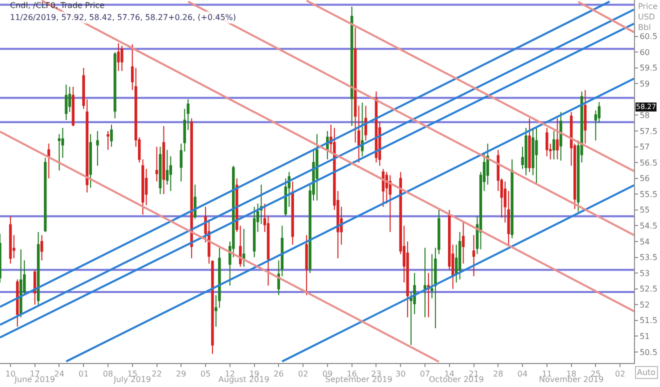 This screenshot has width=660, height=387. What do you see at coordinates (649, 352) in the screenshot?
I see `y-tick-label: 50.5` at bounding box center [649, 352].